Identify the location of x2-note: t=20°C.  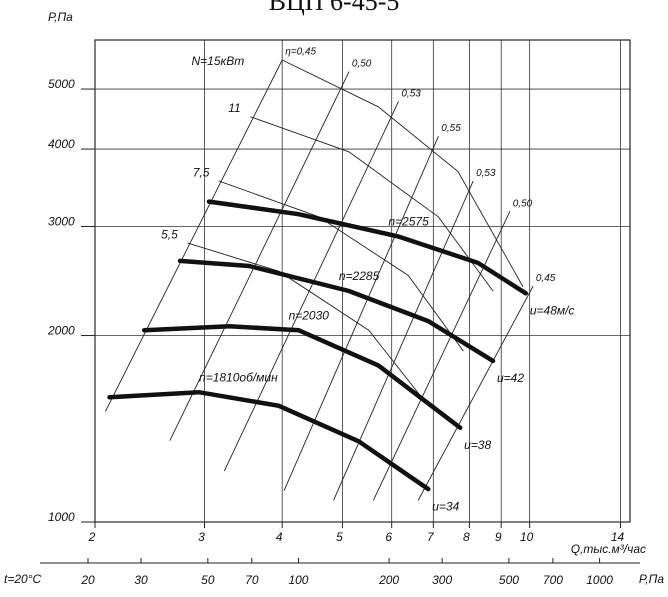
(22, 579).